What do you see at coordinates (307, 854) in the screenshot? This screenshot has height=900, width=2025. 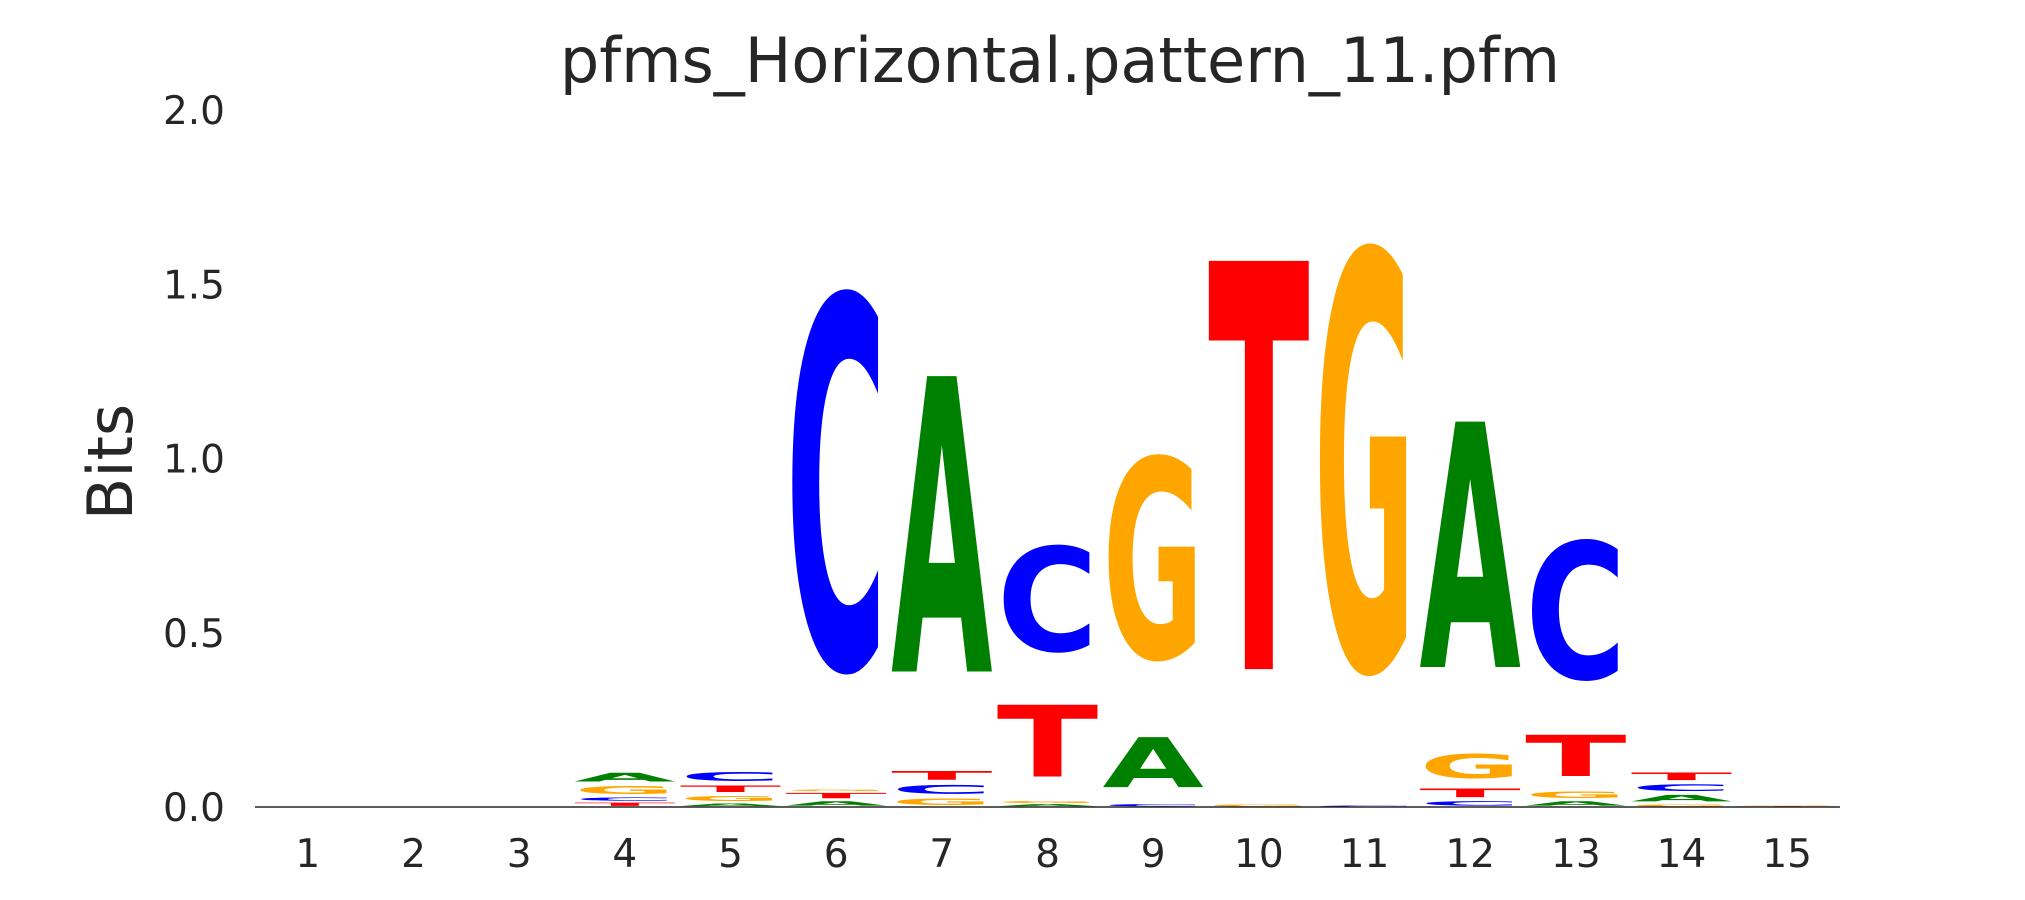 I see `x-tick-label: 1` at bounding box center [307, 854].